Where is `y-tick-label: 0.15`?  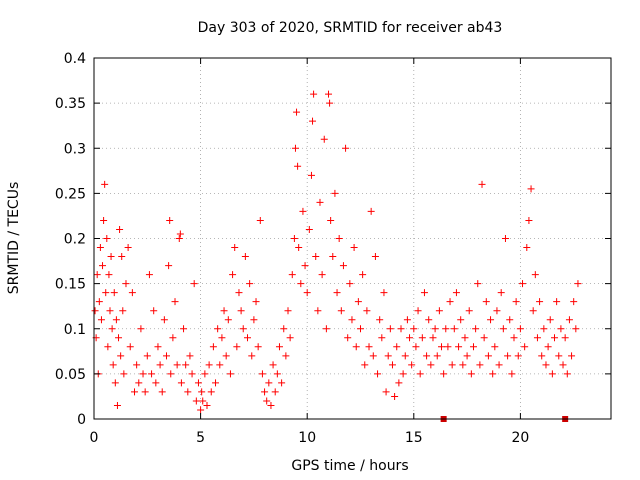
y-tick-label: 0.15 is located at coordinates (70, 285).